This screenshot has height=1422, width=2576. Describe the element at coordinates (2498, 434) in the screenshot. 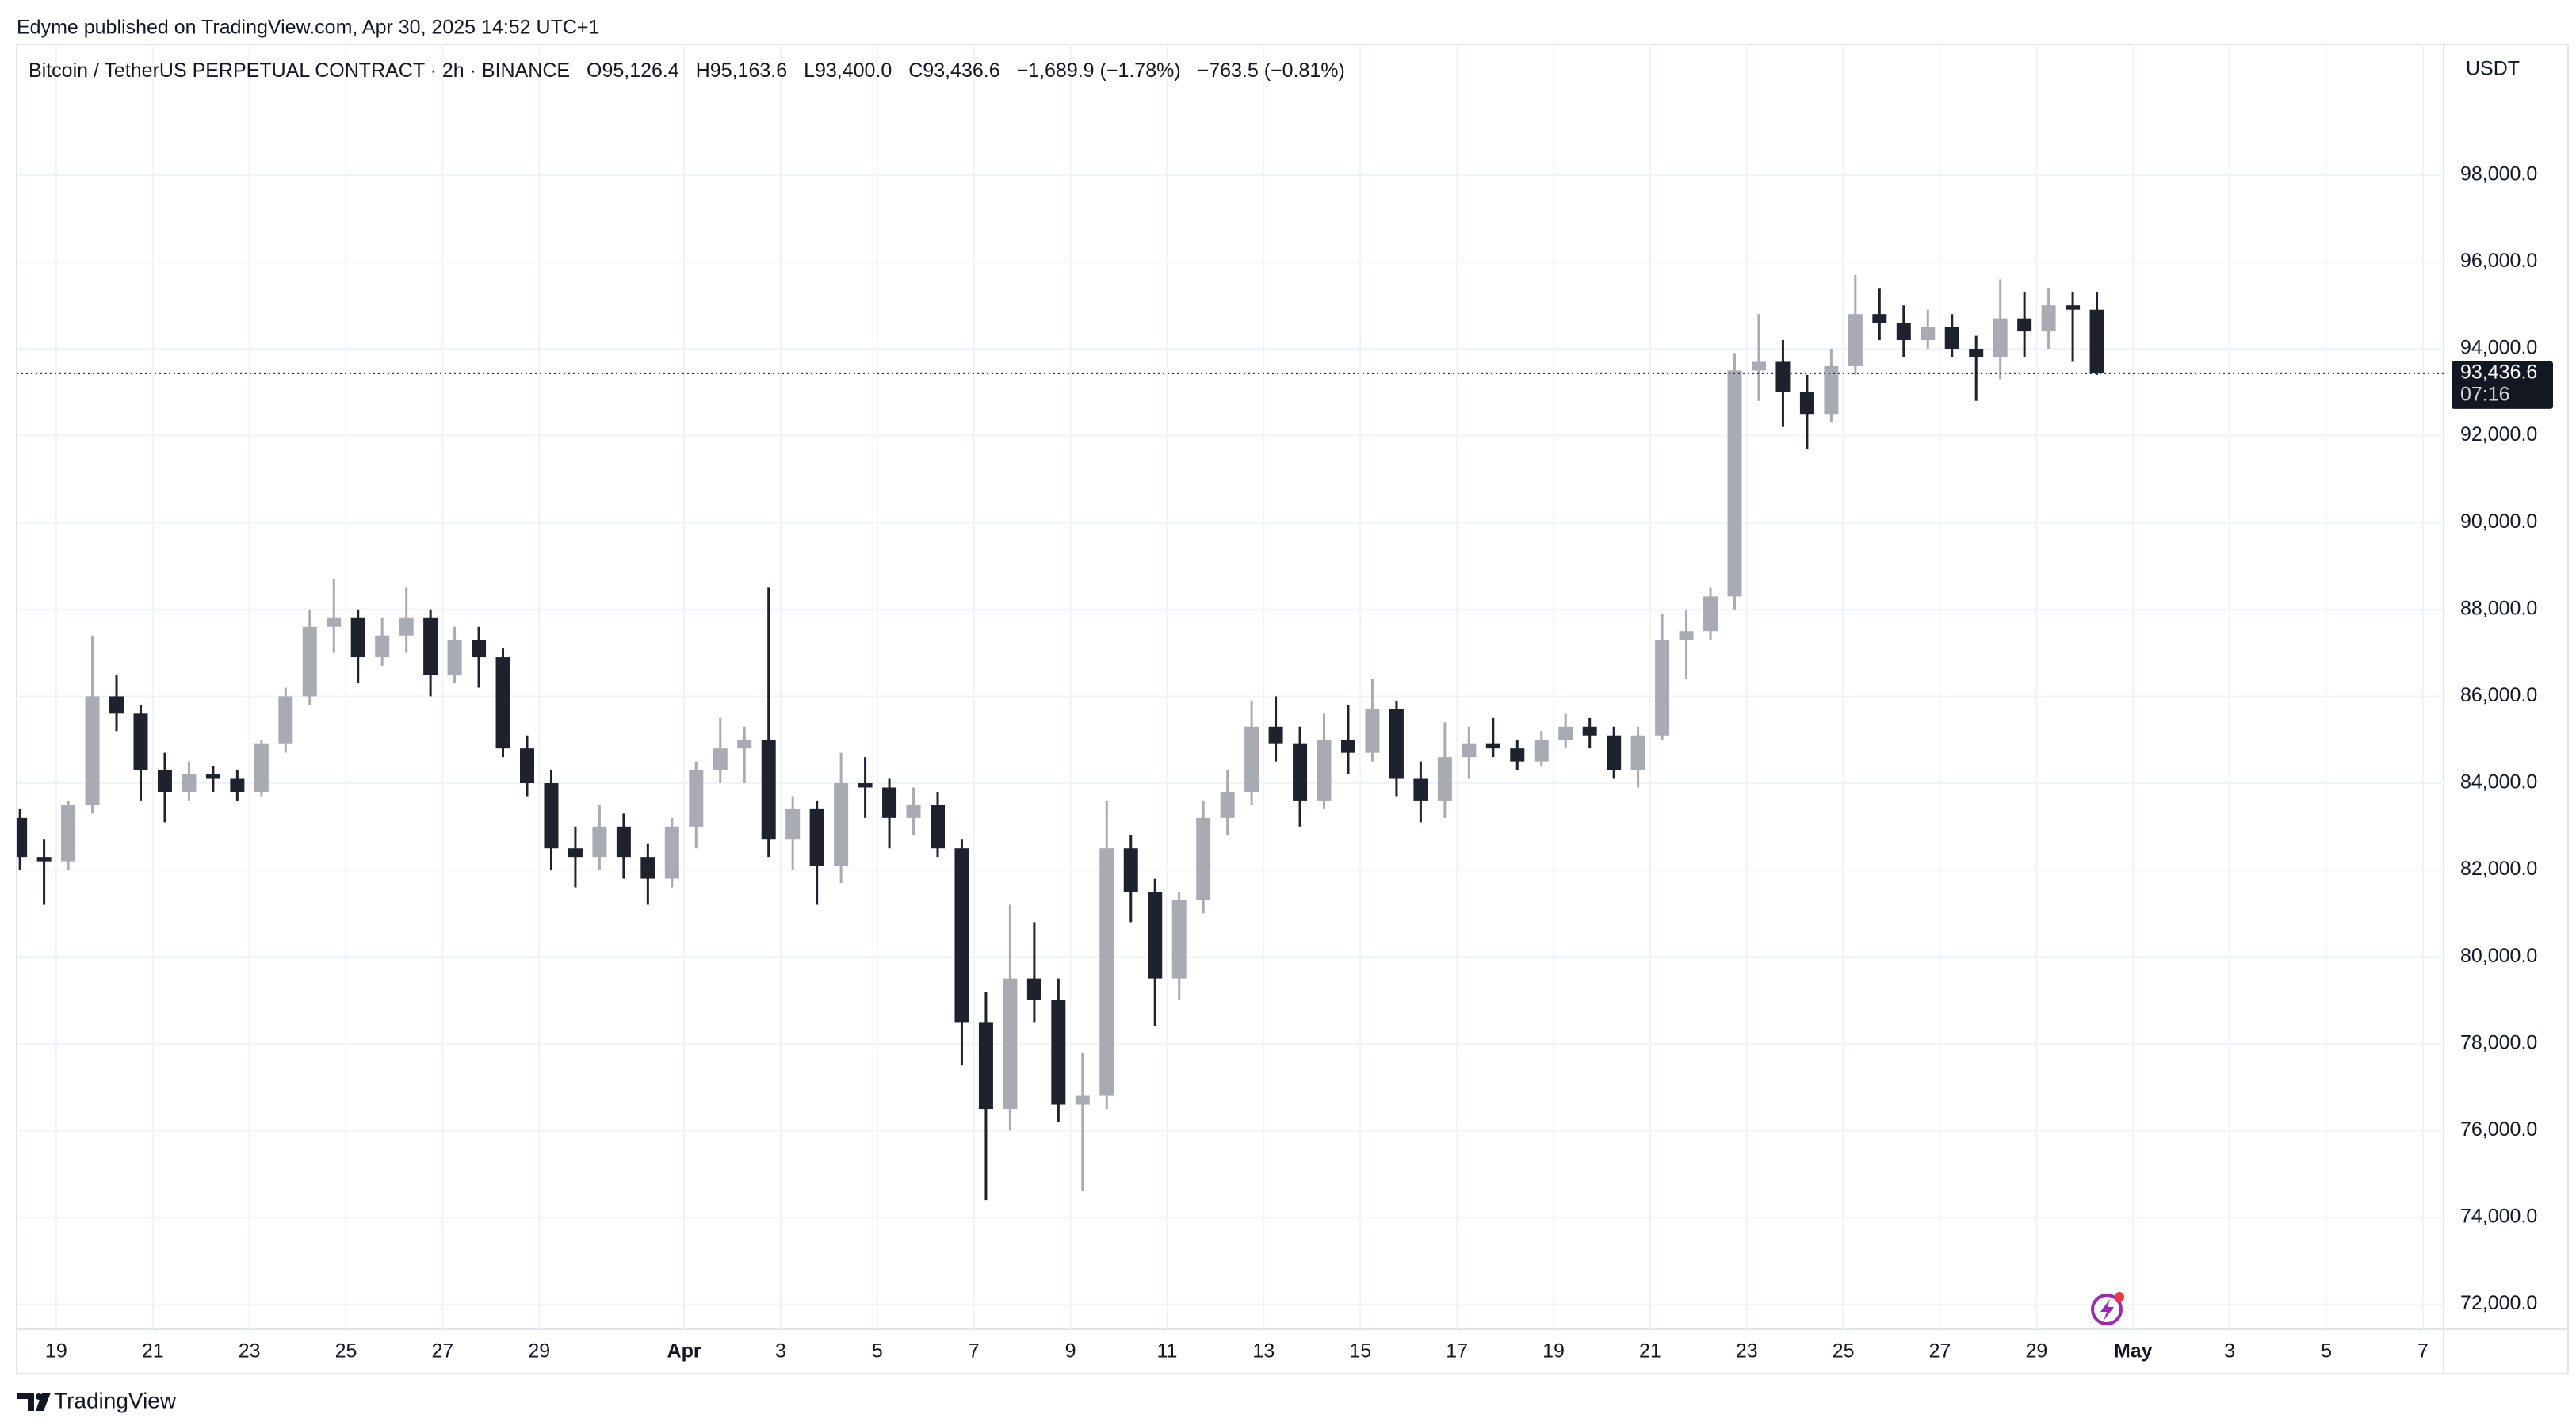

I see `y-tick-label: 92,000.0` at that location.